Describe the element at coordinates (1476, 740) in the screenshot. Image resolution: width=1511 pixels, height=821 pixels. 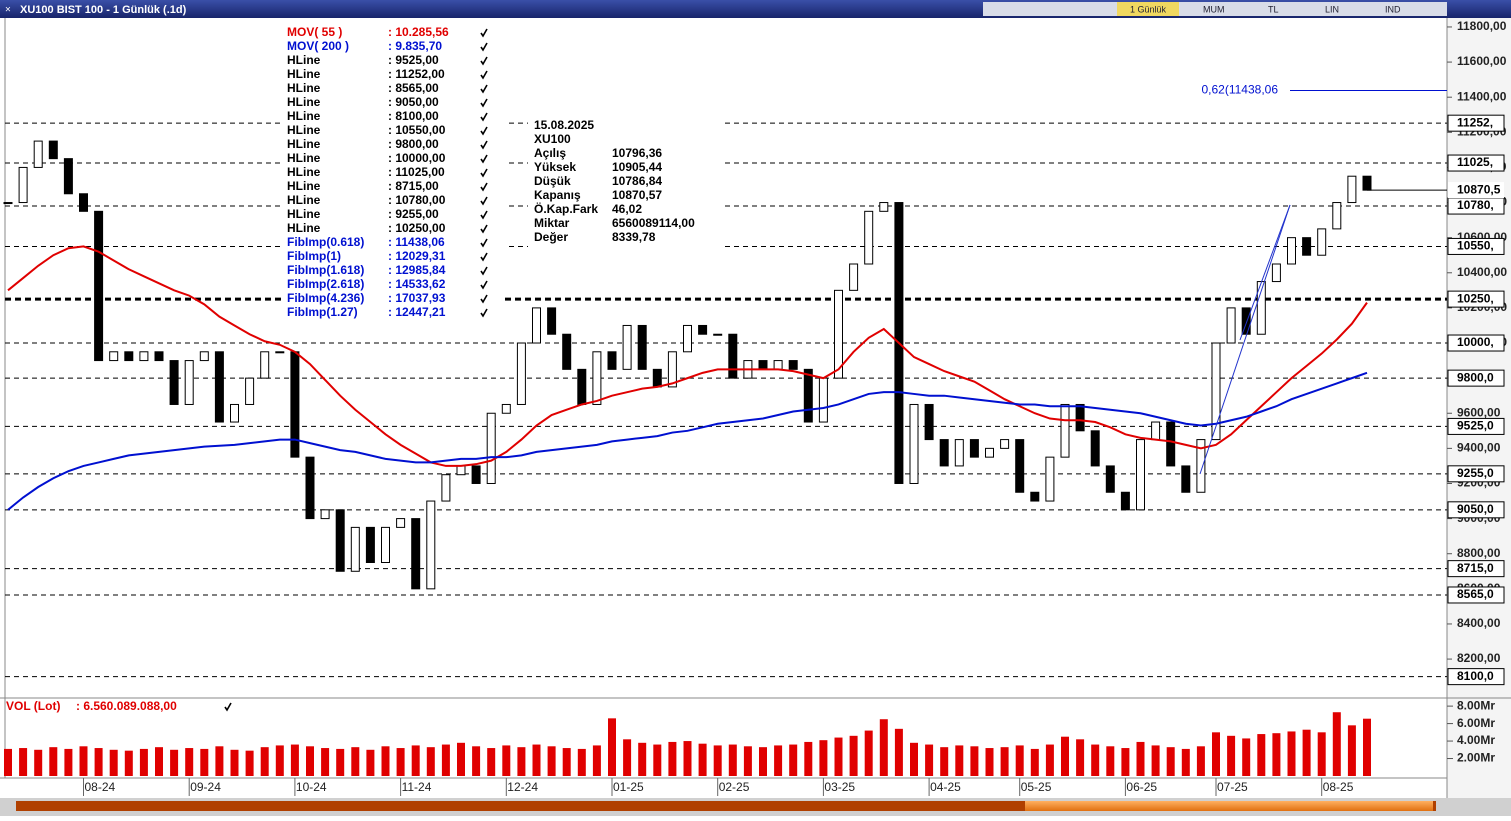
I see `volume-tick-label: 4.00Mr` at that location.